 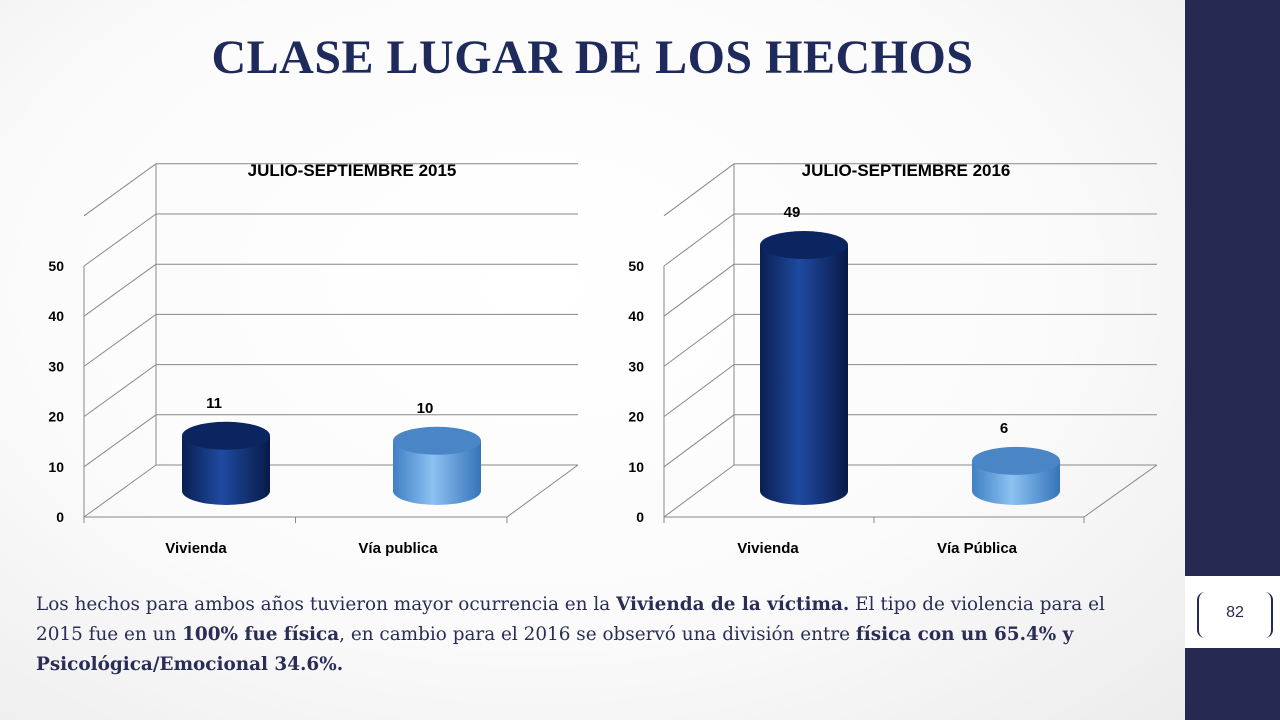 I want to click on data-label: 10, so click(x=425, y=408).